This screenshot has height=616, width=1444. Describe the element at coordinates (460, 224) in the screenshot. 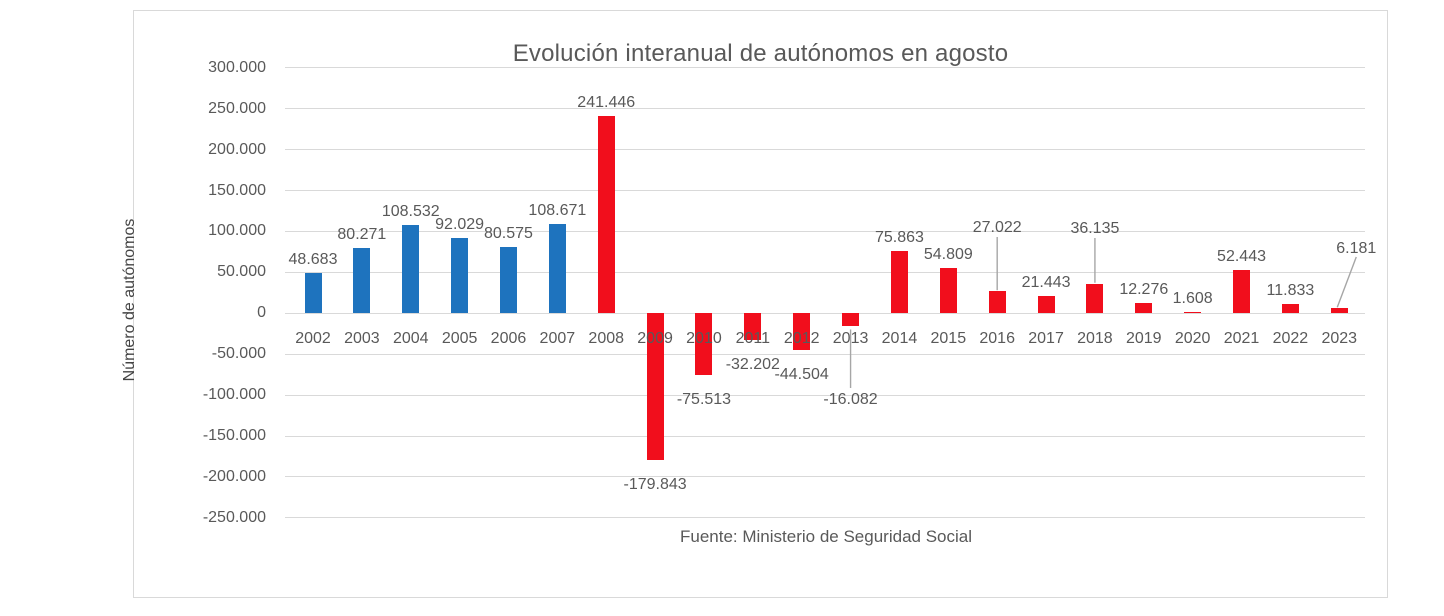

I see `data-label-2005: 92.029` at that location.